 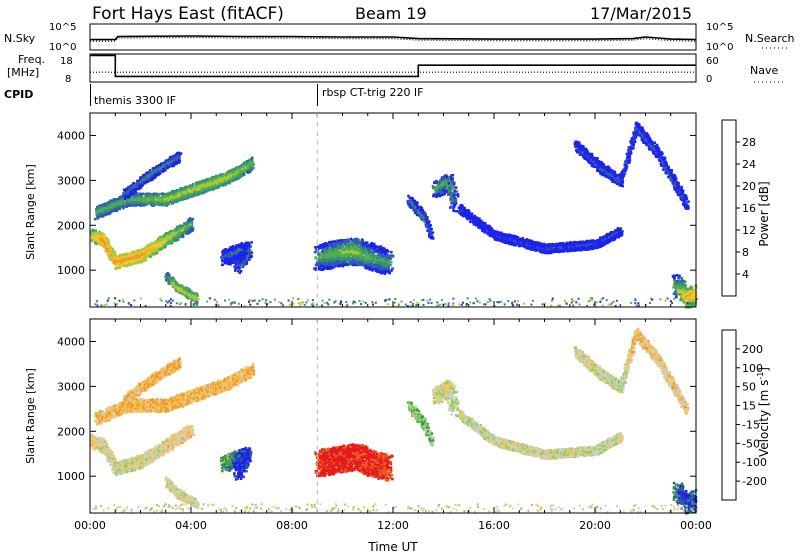 I want to click on noise-panel-frame, so click(x=393, y=37).